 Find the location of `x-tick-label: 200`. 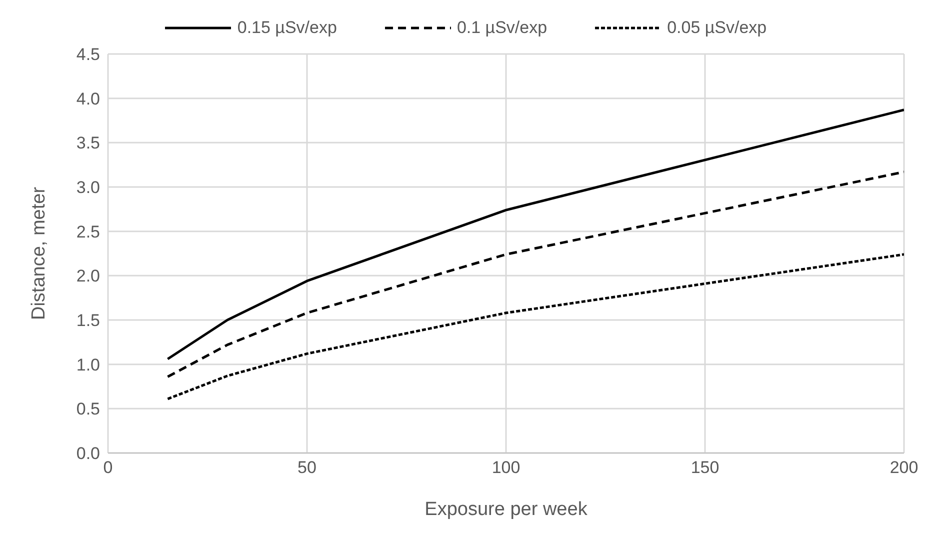

x-tick-label: 200 is located at coordinates (904, 468).